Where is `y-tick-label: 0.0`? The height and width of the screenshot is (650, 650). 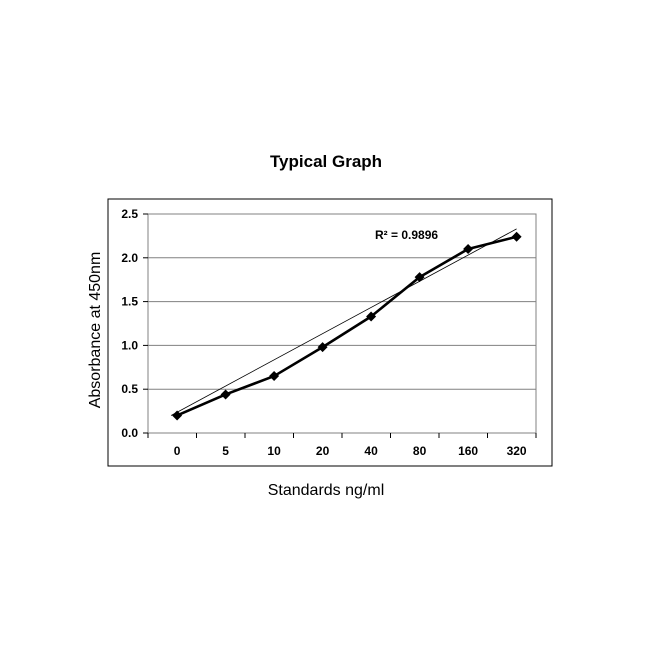 y-tick-label: 0.0 is located at coordinates (129, 433).